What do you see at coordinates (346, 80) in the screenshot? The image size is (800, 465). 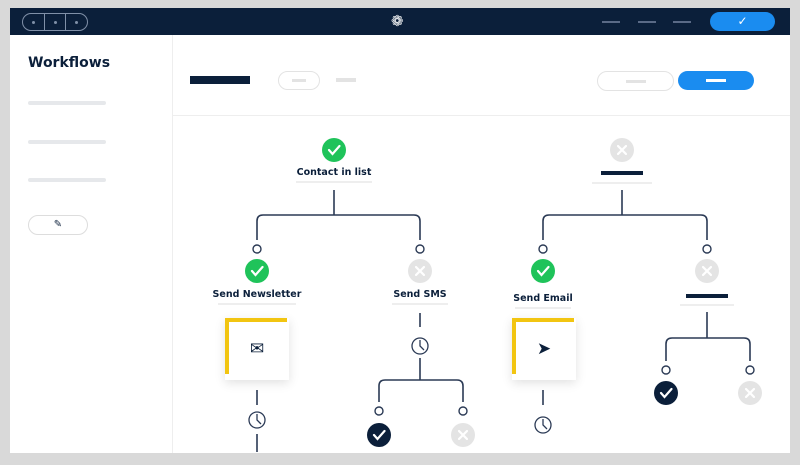 I see `header-link` at bounding box center [346, 80].